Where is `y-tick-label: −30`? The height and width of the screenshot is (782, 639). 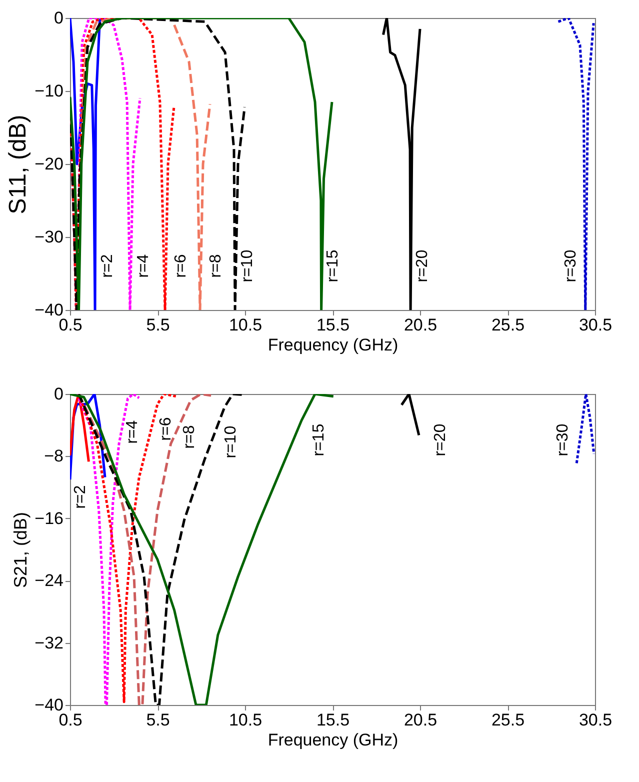 y-tick-label: −30 is located at coordinates (49, 237).